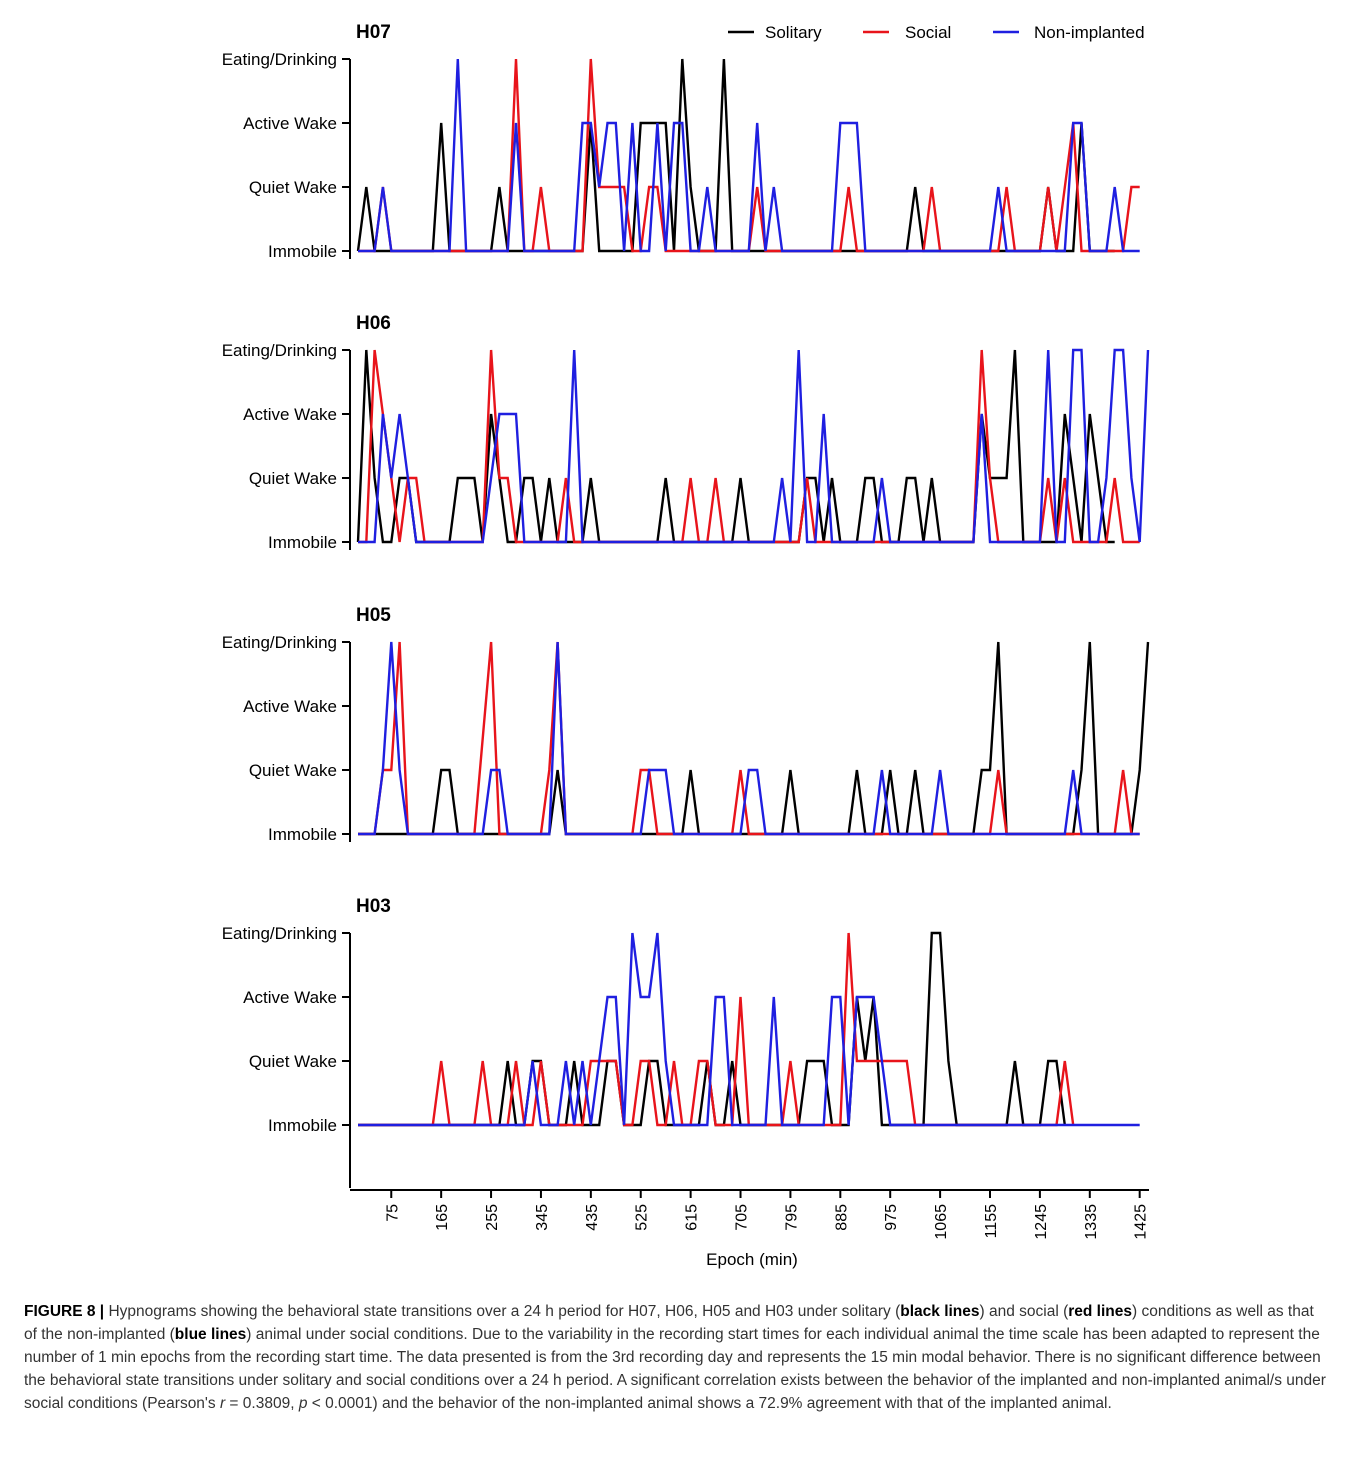 Image resolution: width=1354 pixels, height=1459 pixels. What do you see at coordinates (442, 1217) in the screenshot?
I see `x-tick-label: 165` at bounding box center [442, 1217].